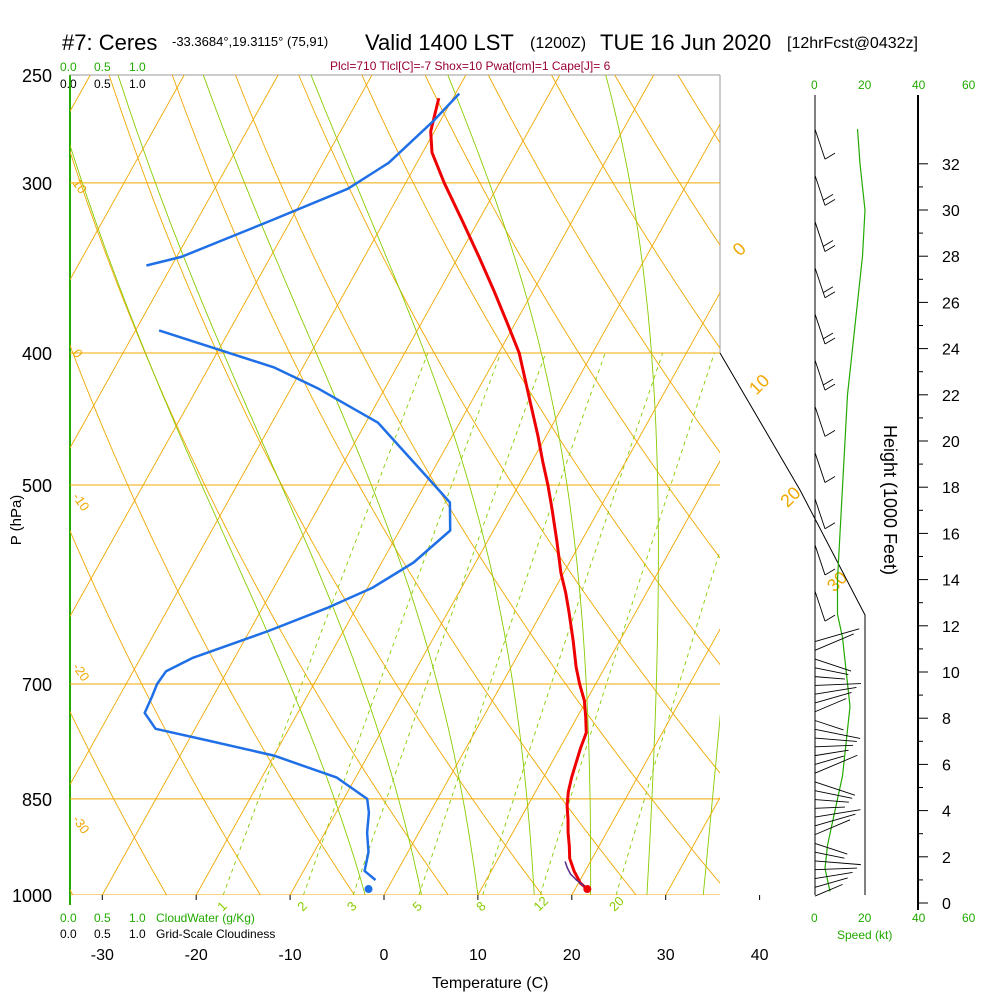  What do you see at coordinates (951, 627) in the screenshot?
I see `height-tick-label: 12` at bounding box center [951, 627].